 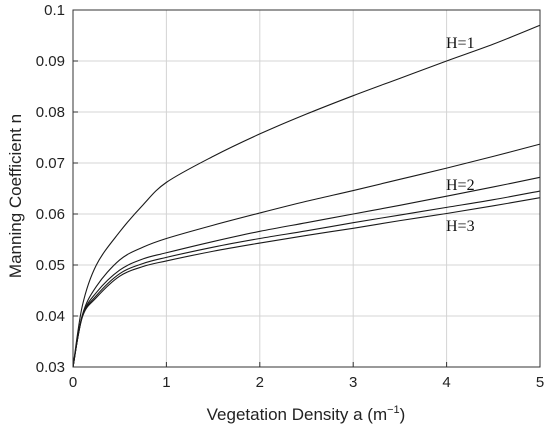 What do you see at coordinates (353, 382) in the screenshot?
I see `x-tick-label-3: 3` at bounding box center [353, 382].